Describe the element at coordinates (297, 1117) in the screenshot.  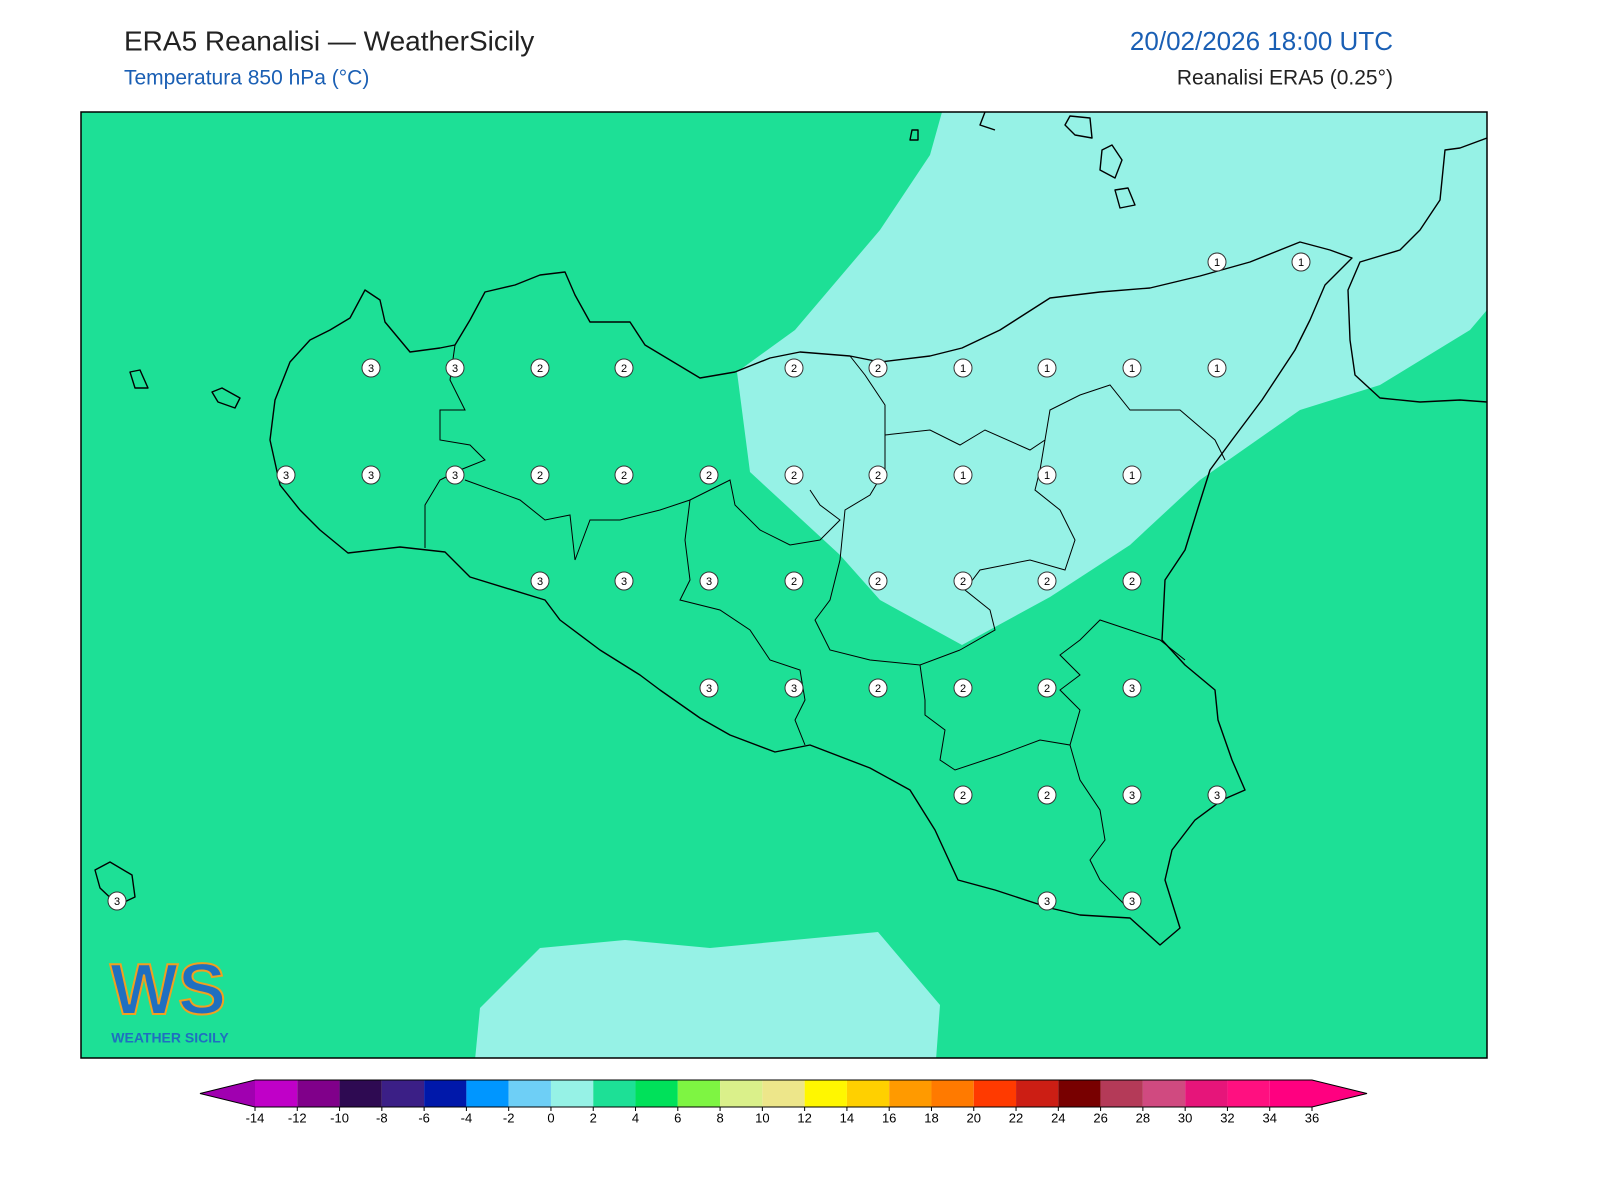
I see `colorbar-tick-label: -12` at that location.